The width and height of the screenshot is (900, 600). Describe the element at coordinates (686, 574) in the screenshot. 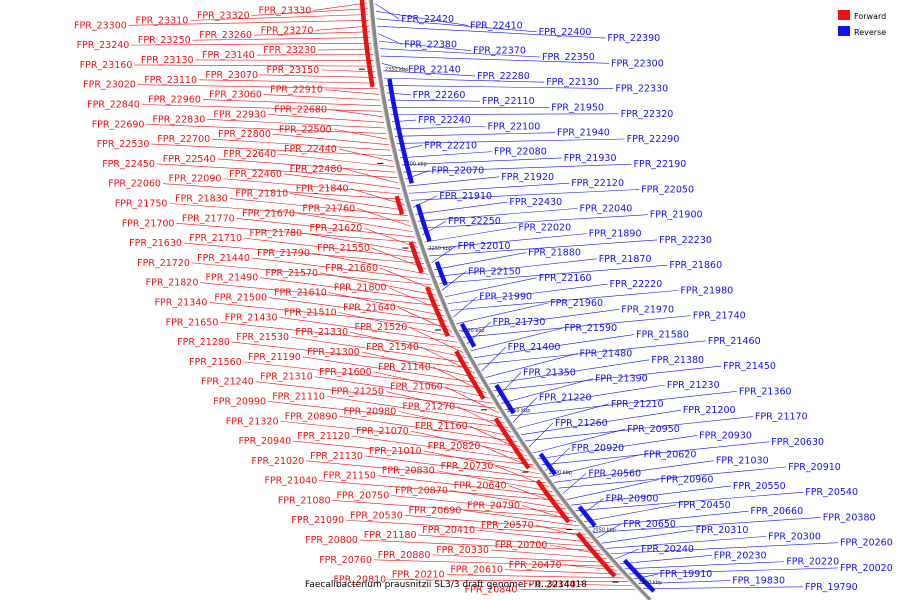

I see `reverse-gene-label: FPR_19910` at that location.